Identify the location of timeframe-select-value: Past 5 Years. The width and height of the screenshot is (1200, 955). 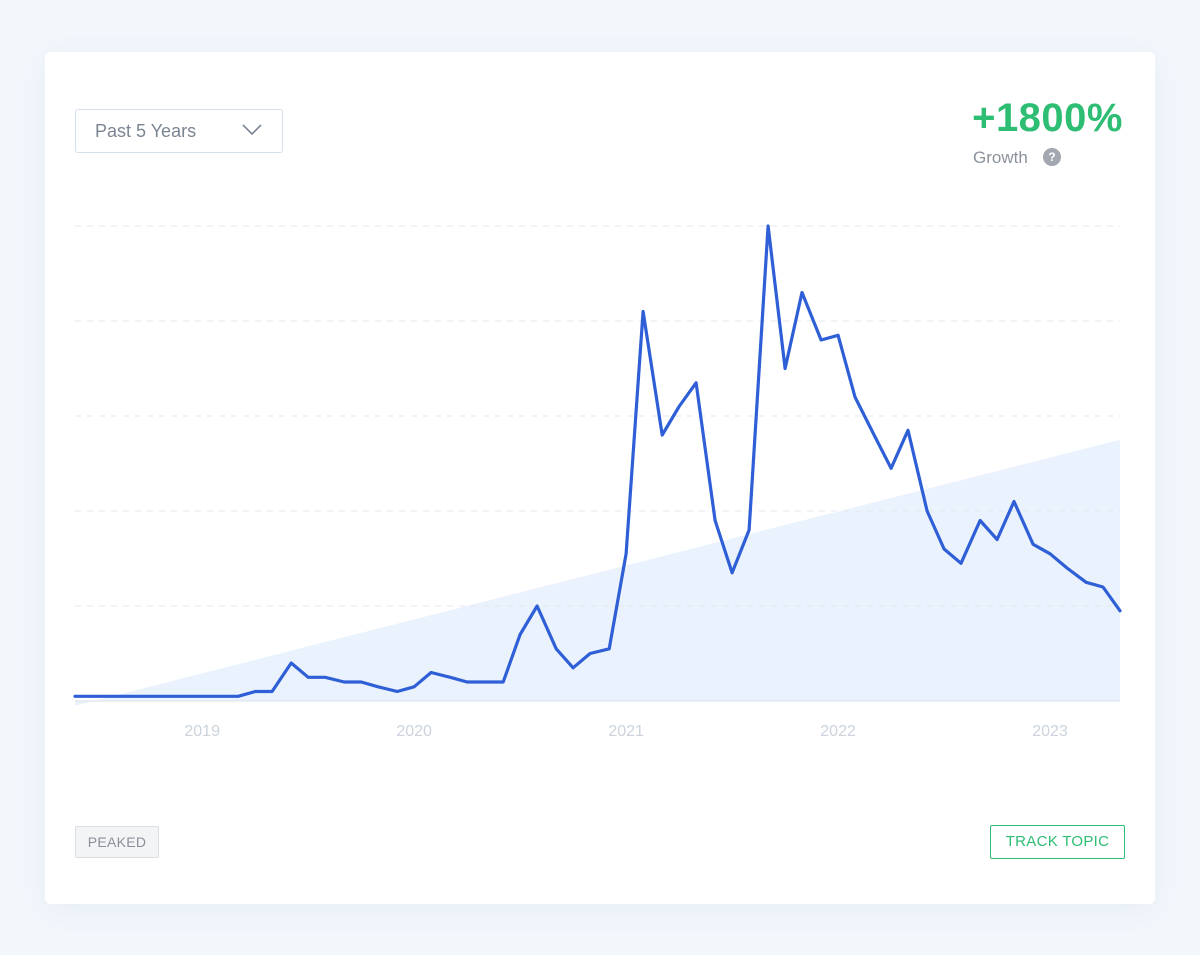
(146, 130).